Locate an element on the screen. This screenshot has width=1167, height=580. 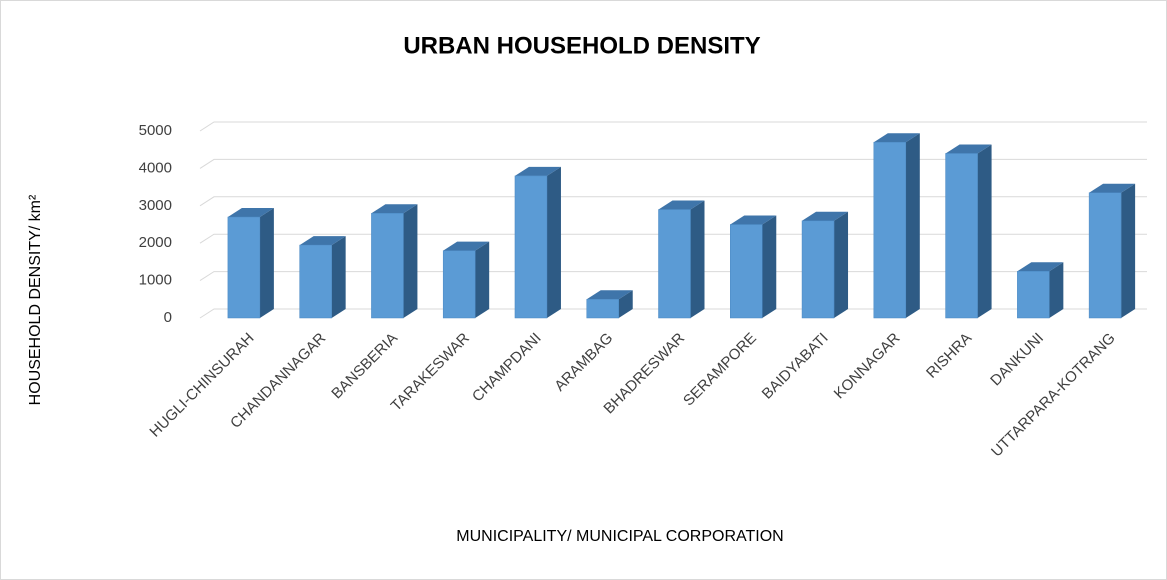
chart-title: URBAN HOUSEHOLD DENSITY is located at coordinates (581, 45).